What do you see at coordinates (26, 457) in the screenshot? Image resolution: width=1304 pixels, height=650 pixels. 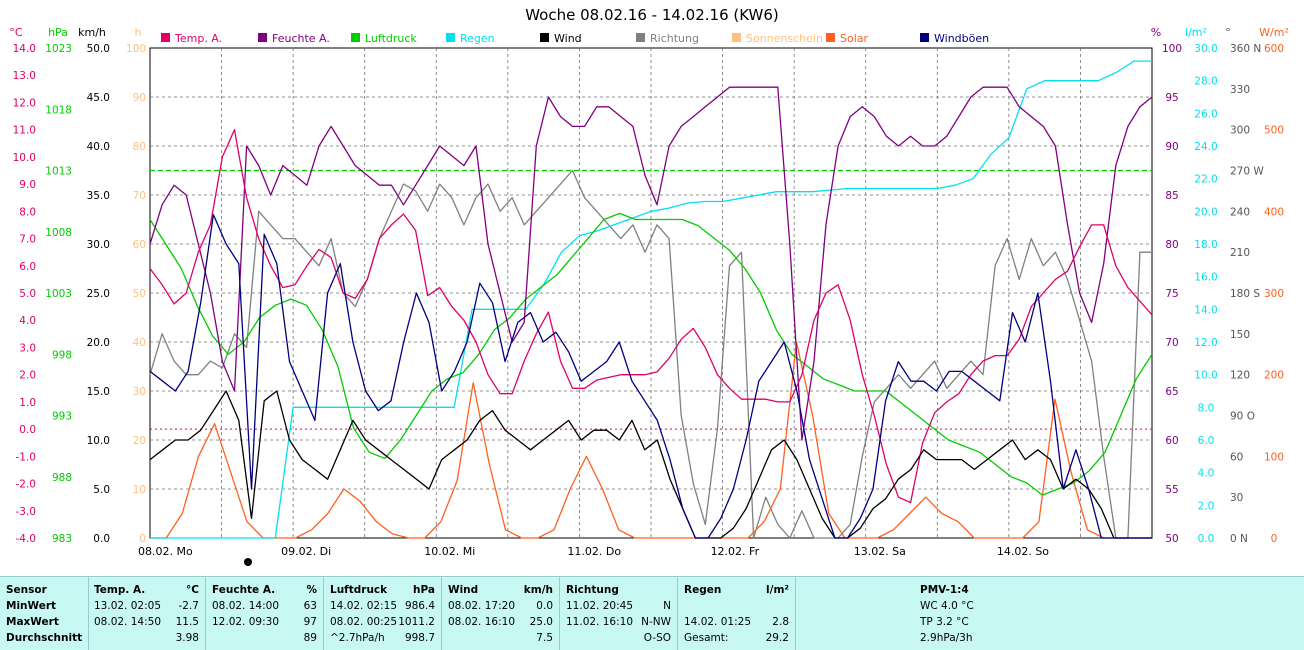 I see `temp-axis-tick: -1.0` at bounding box center [26, 457].